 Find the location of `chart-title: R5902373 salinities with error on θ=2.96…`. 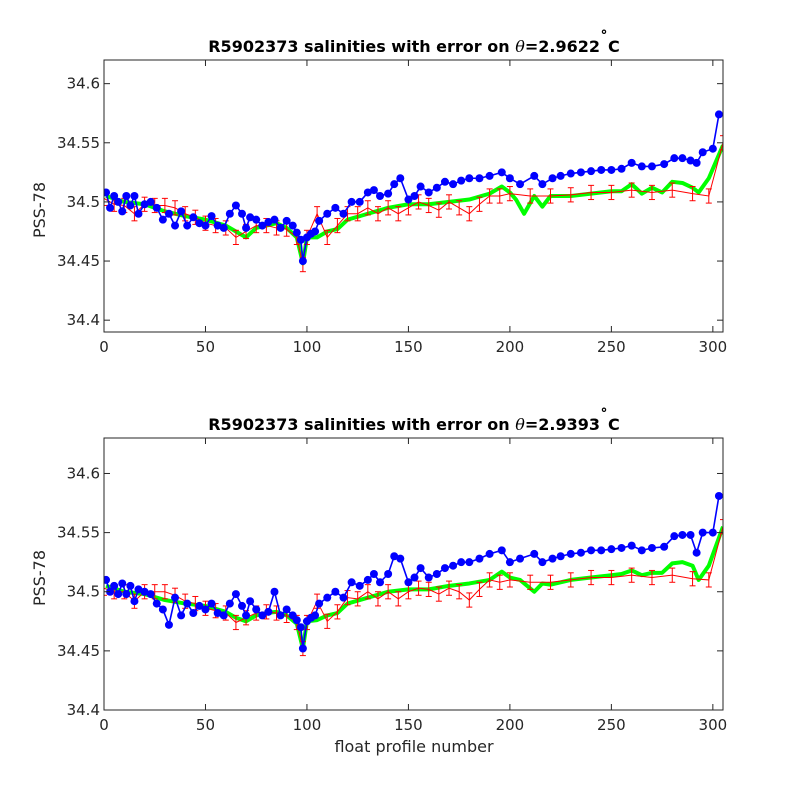

chart-title: R5902373 salinities with error on θ=2.96… is located at coordinates (414, 42).